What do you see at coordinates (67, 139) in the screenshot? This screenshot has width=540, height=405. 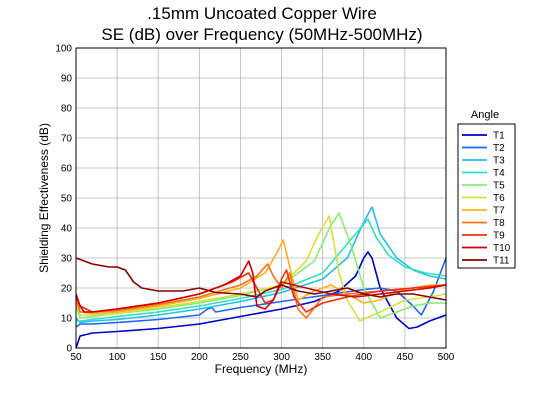 I see `y-tick-label: 70` at bounding box center [67, 139].